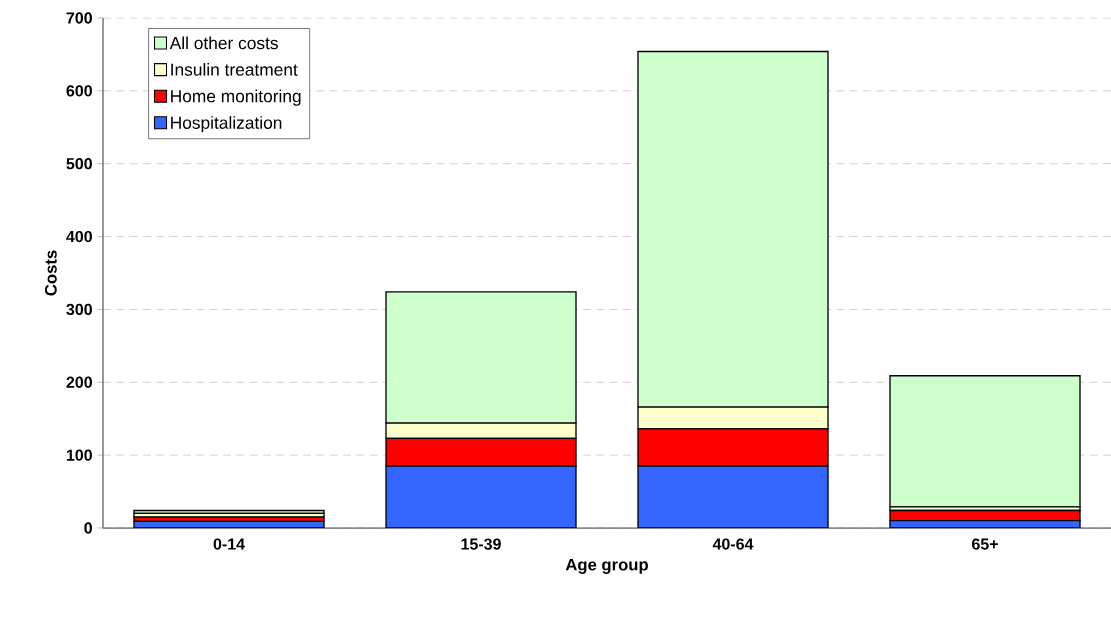 The image size is (1111, 625). What do you see at coordinates (481, 544) in the screenshot?
I see `x-tick-label: 15-39` at bounding box center [481, 544].